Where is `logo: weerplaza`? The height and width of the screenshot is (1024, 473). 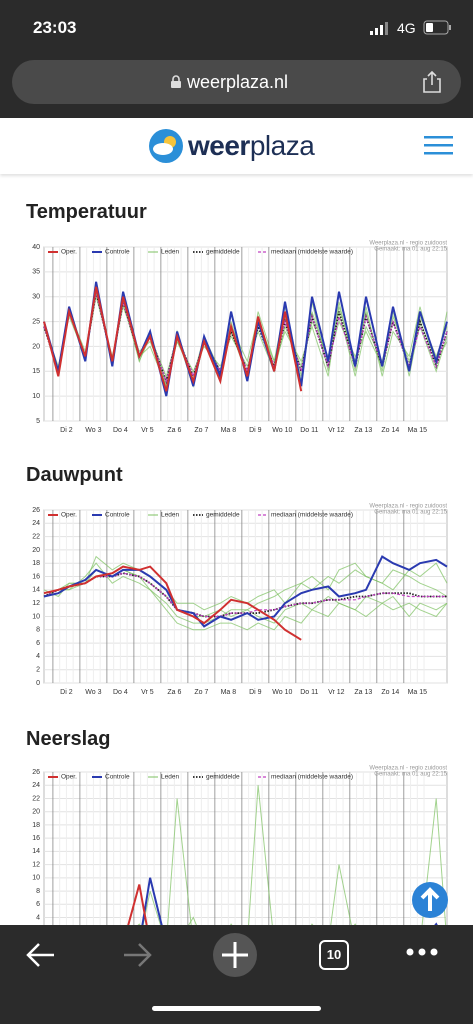
logo: weerplaza is located at coordinates (251, 146).